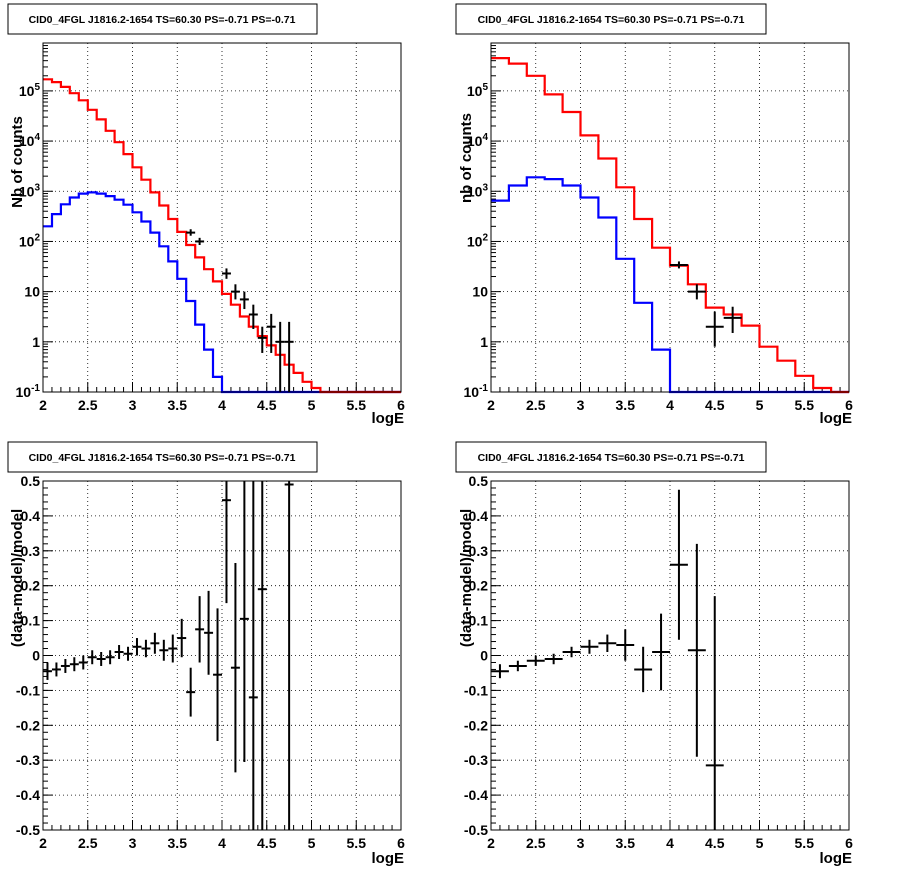 This screenshot has height=875, width=898. Describe the element at coordinates (17, 162) in the screenshot. I see `y-axis-label: Nb of counts` at that location.